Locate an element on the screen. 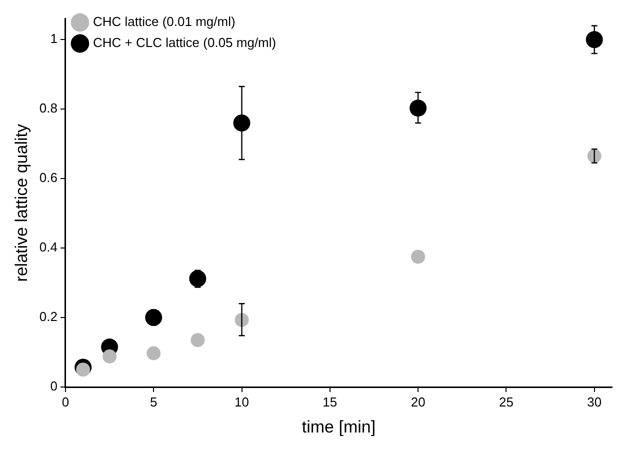  x-tick-label: 25 is located at coordinates (506, 402).